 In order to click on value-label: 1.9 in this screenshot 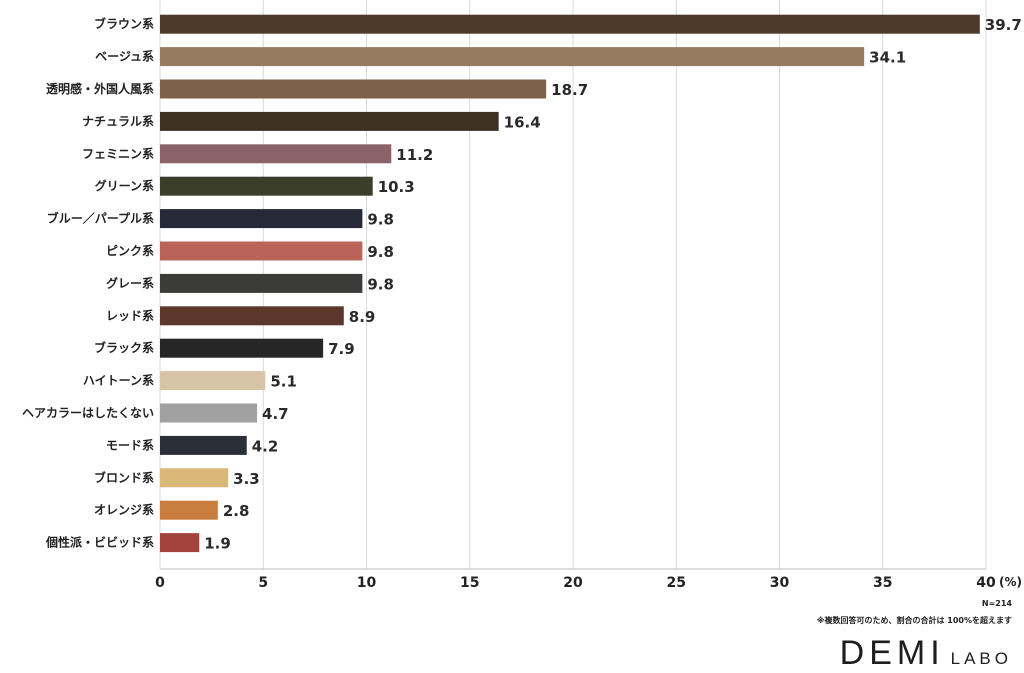, I will do `click(217, 544)`.